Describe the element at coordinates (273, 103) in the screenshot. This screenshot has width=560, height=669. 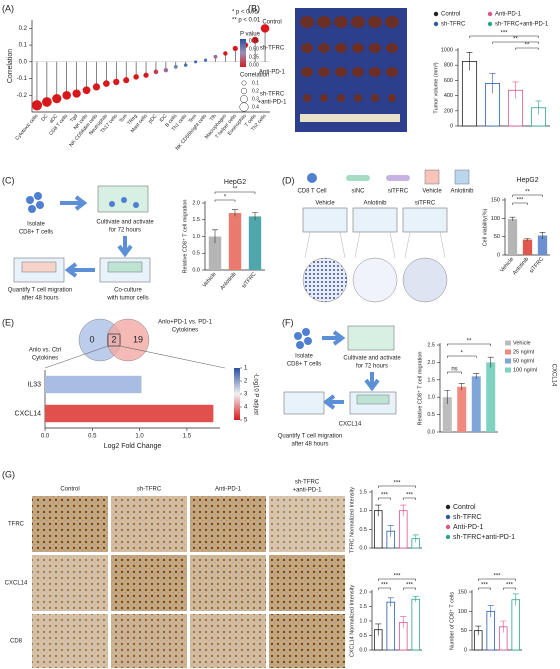
I see `row-label: +anti-PD-1` at that location.